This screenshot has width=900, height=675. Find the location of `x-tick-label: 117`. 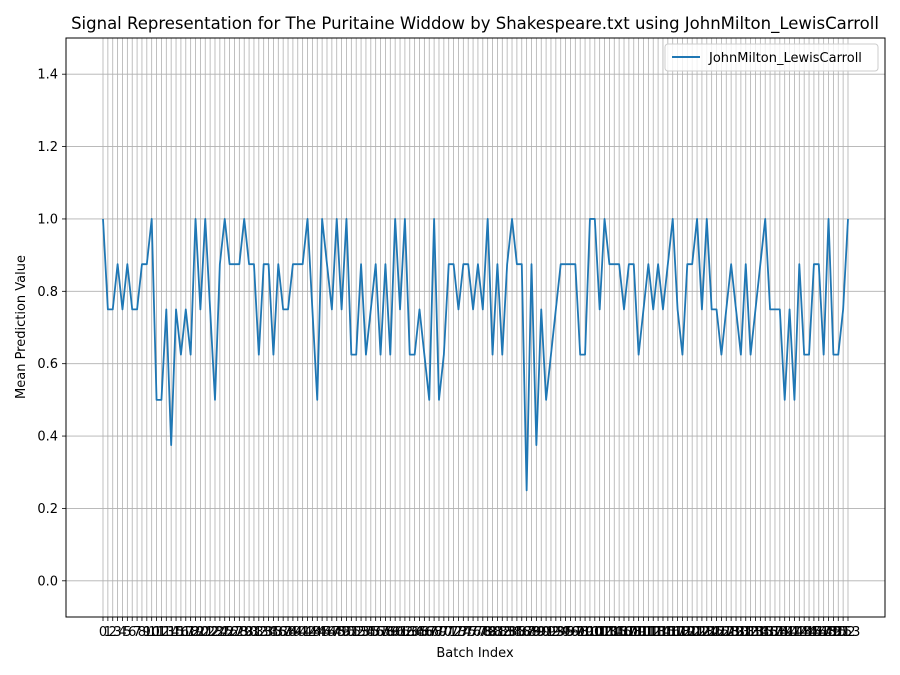

x-tick-label: 117 is located at coordinates (672, 632).